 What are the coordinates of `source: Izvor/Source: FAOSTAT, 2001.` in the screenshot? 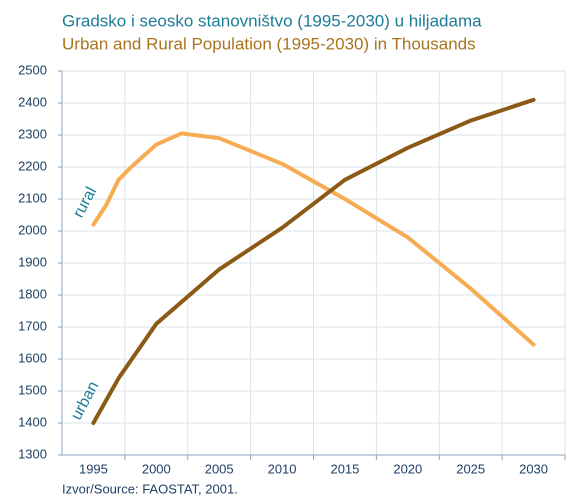 It's located at (150, 488).